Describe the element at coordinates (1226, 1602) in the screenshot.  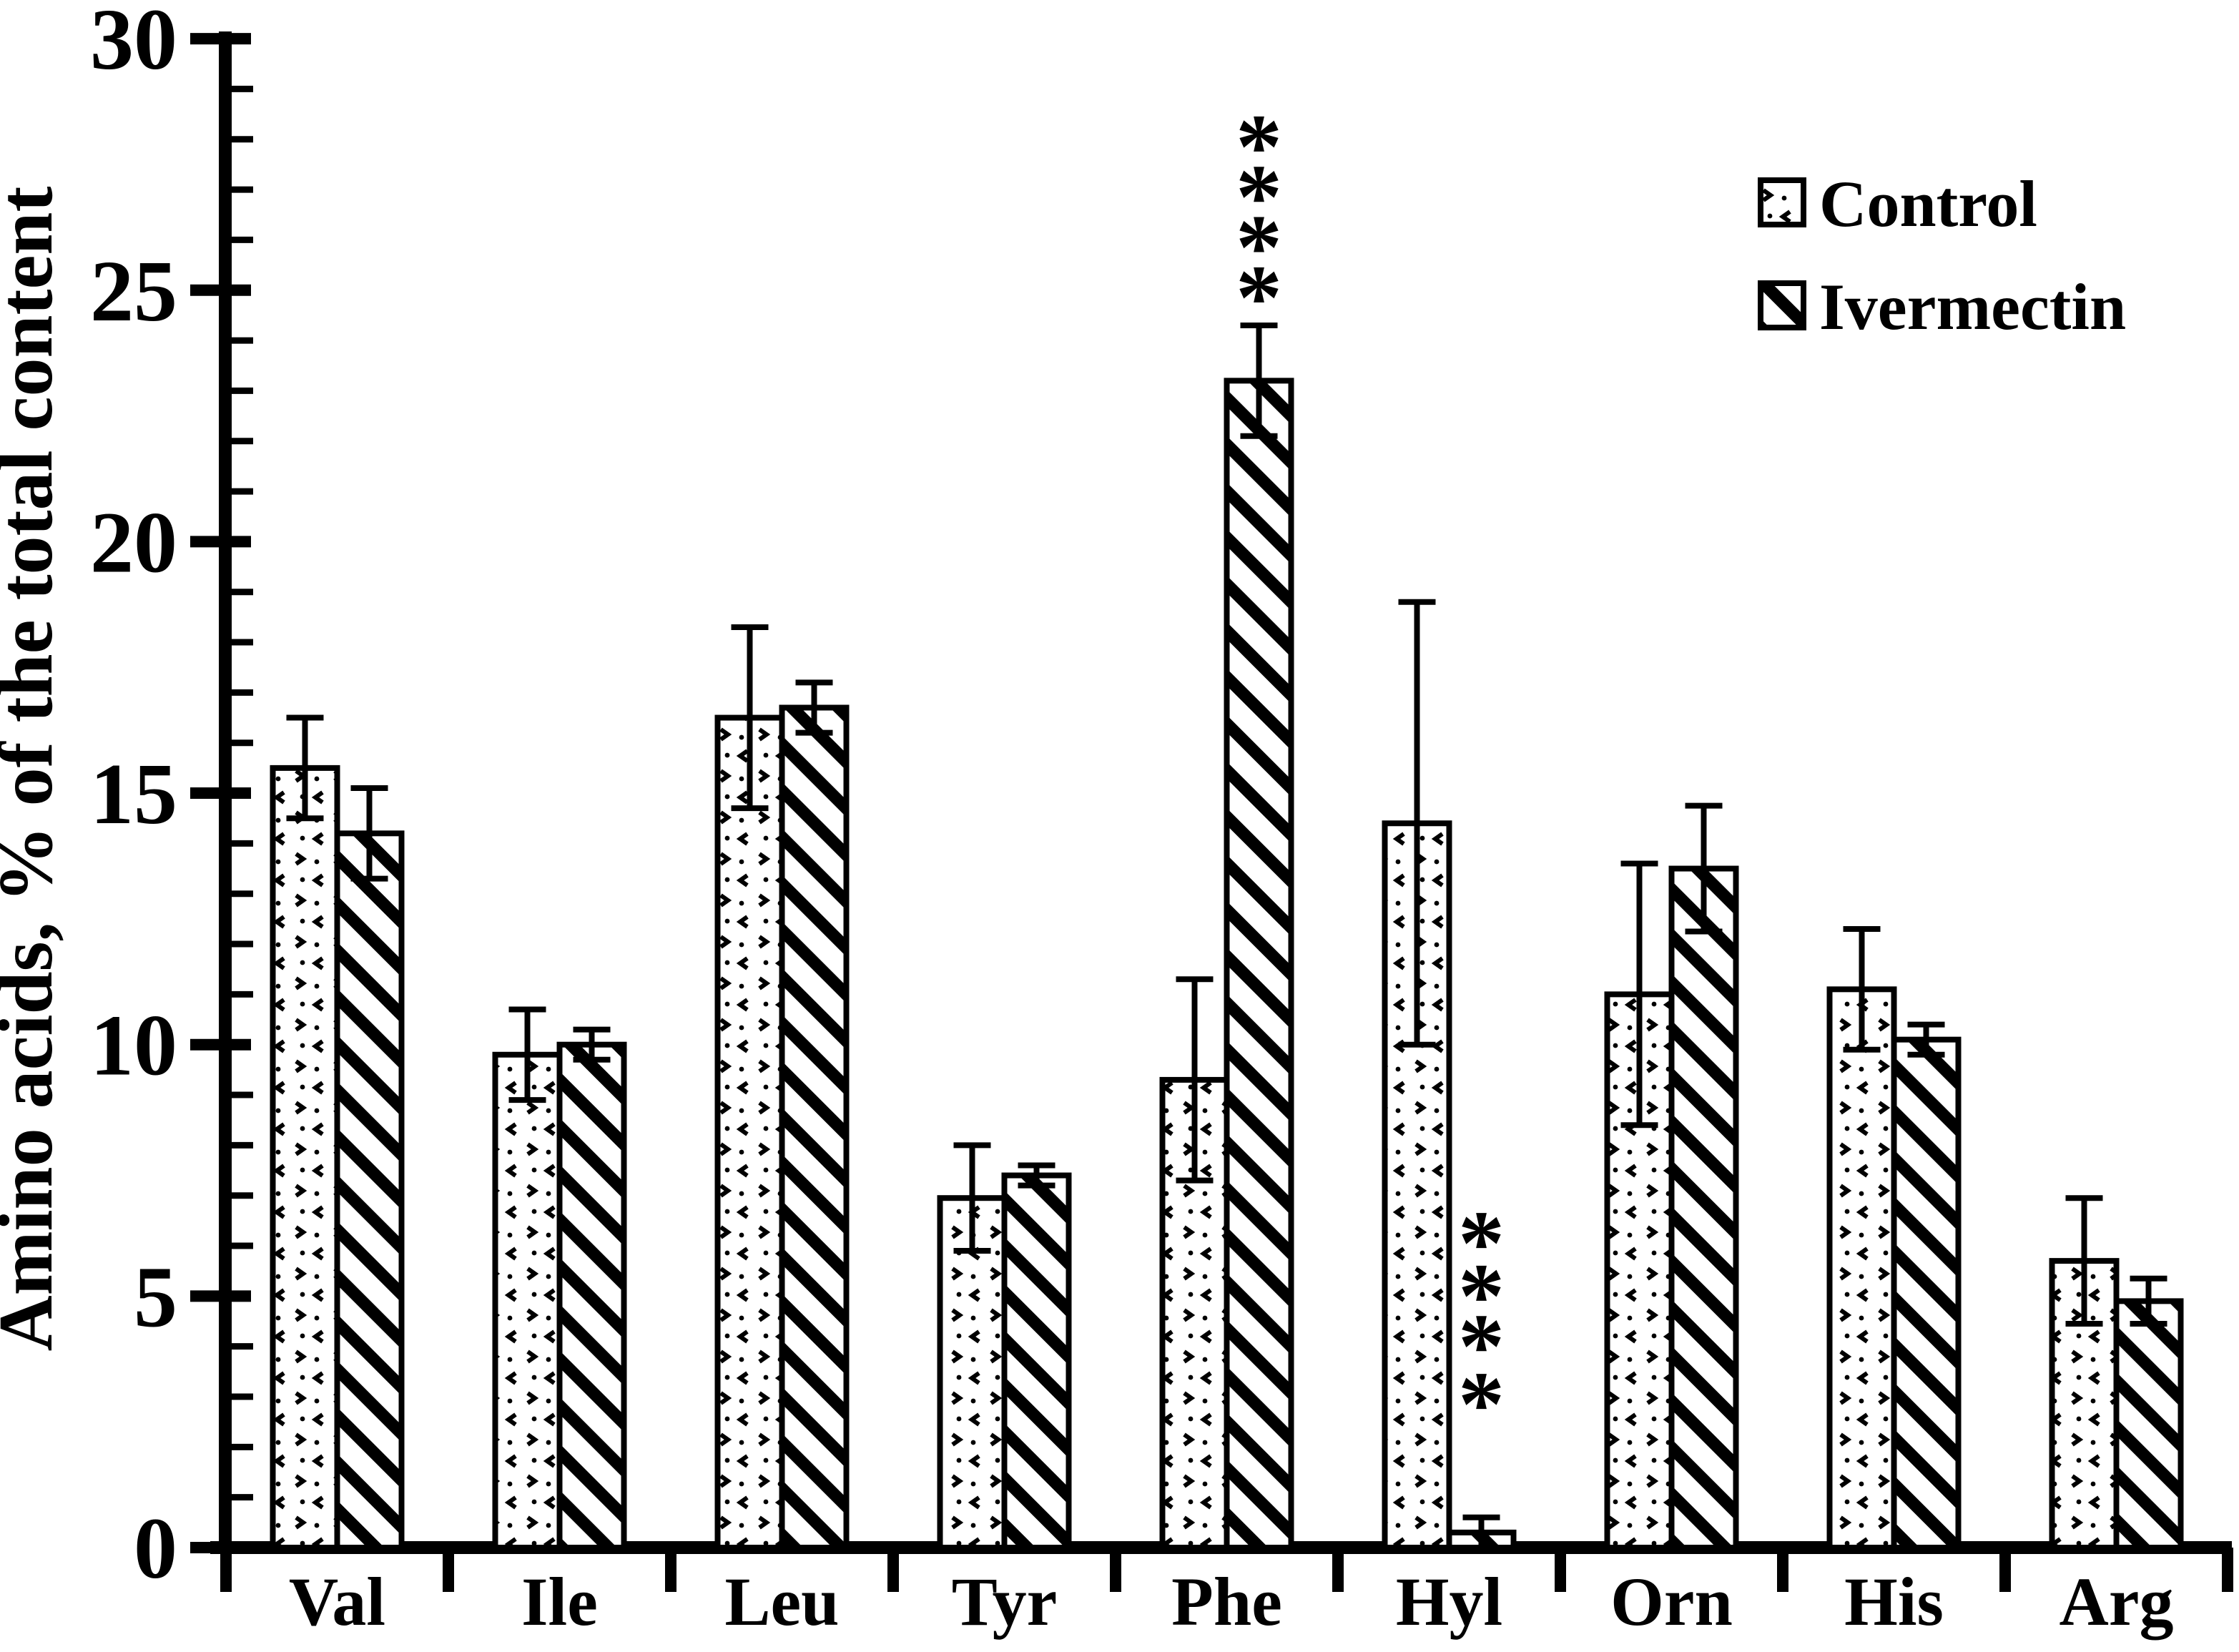
I see `x-category-label: Phe` at that location.